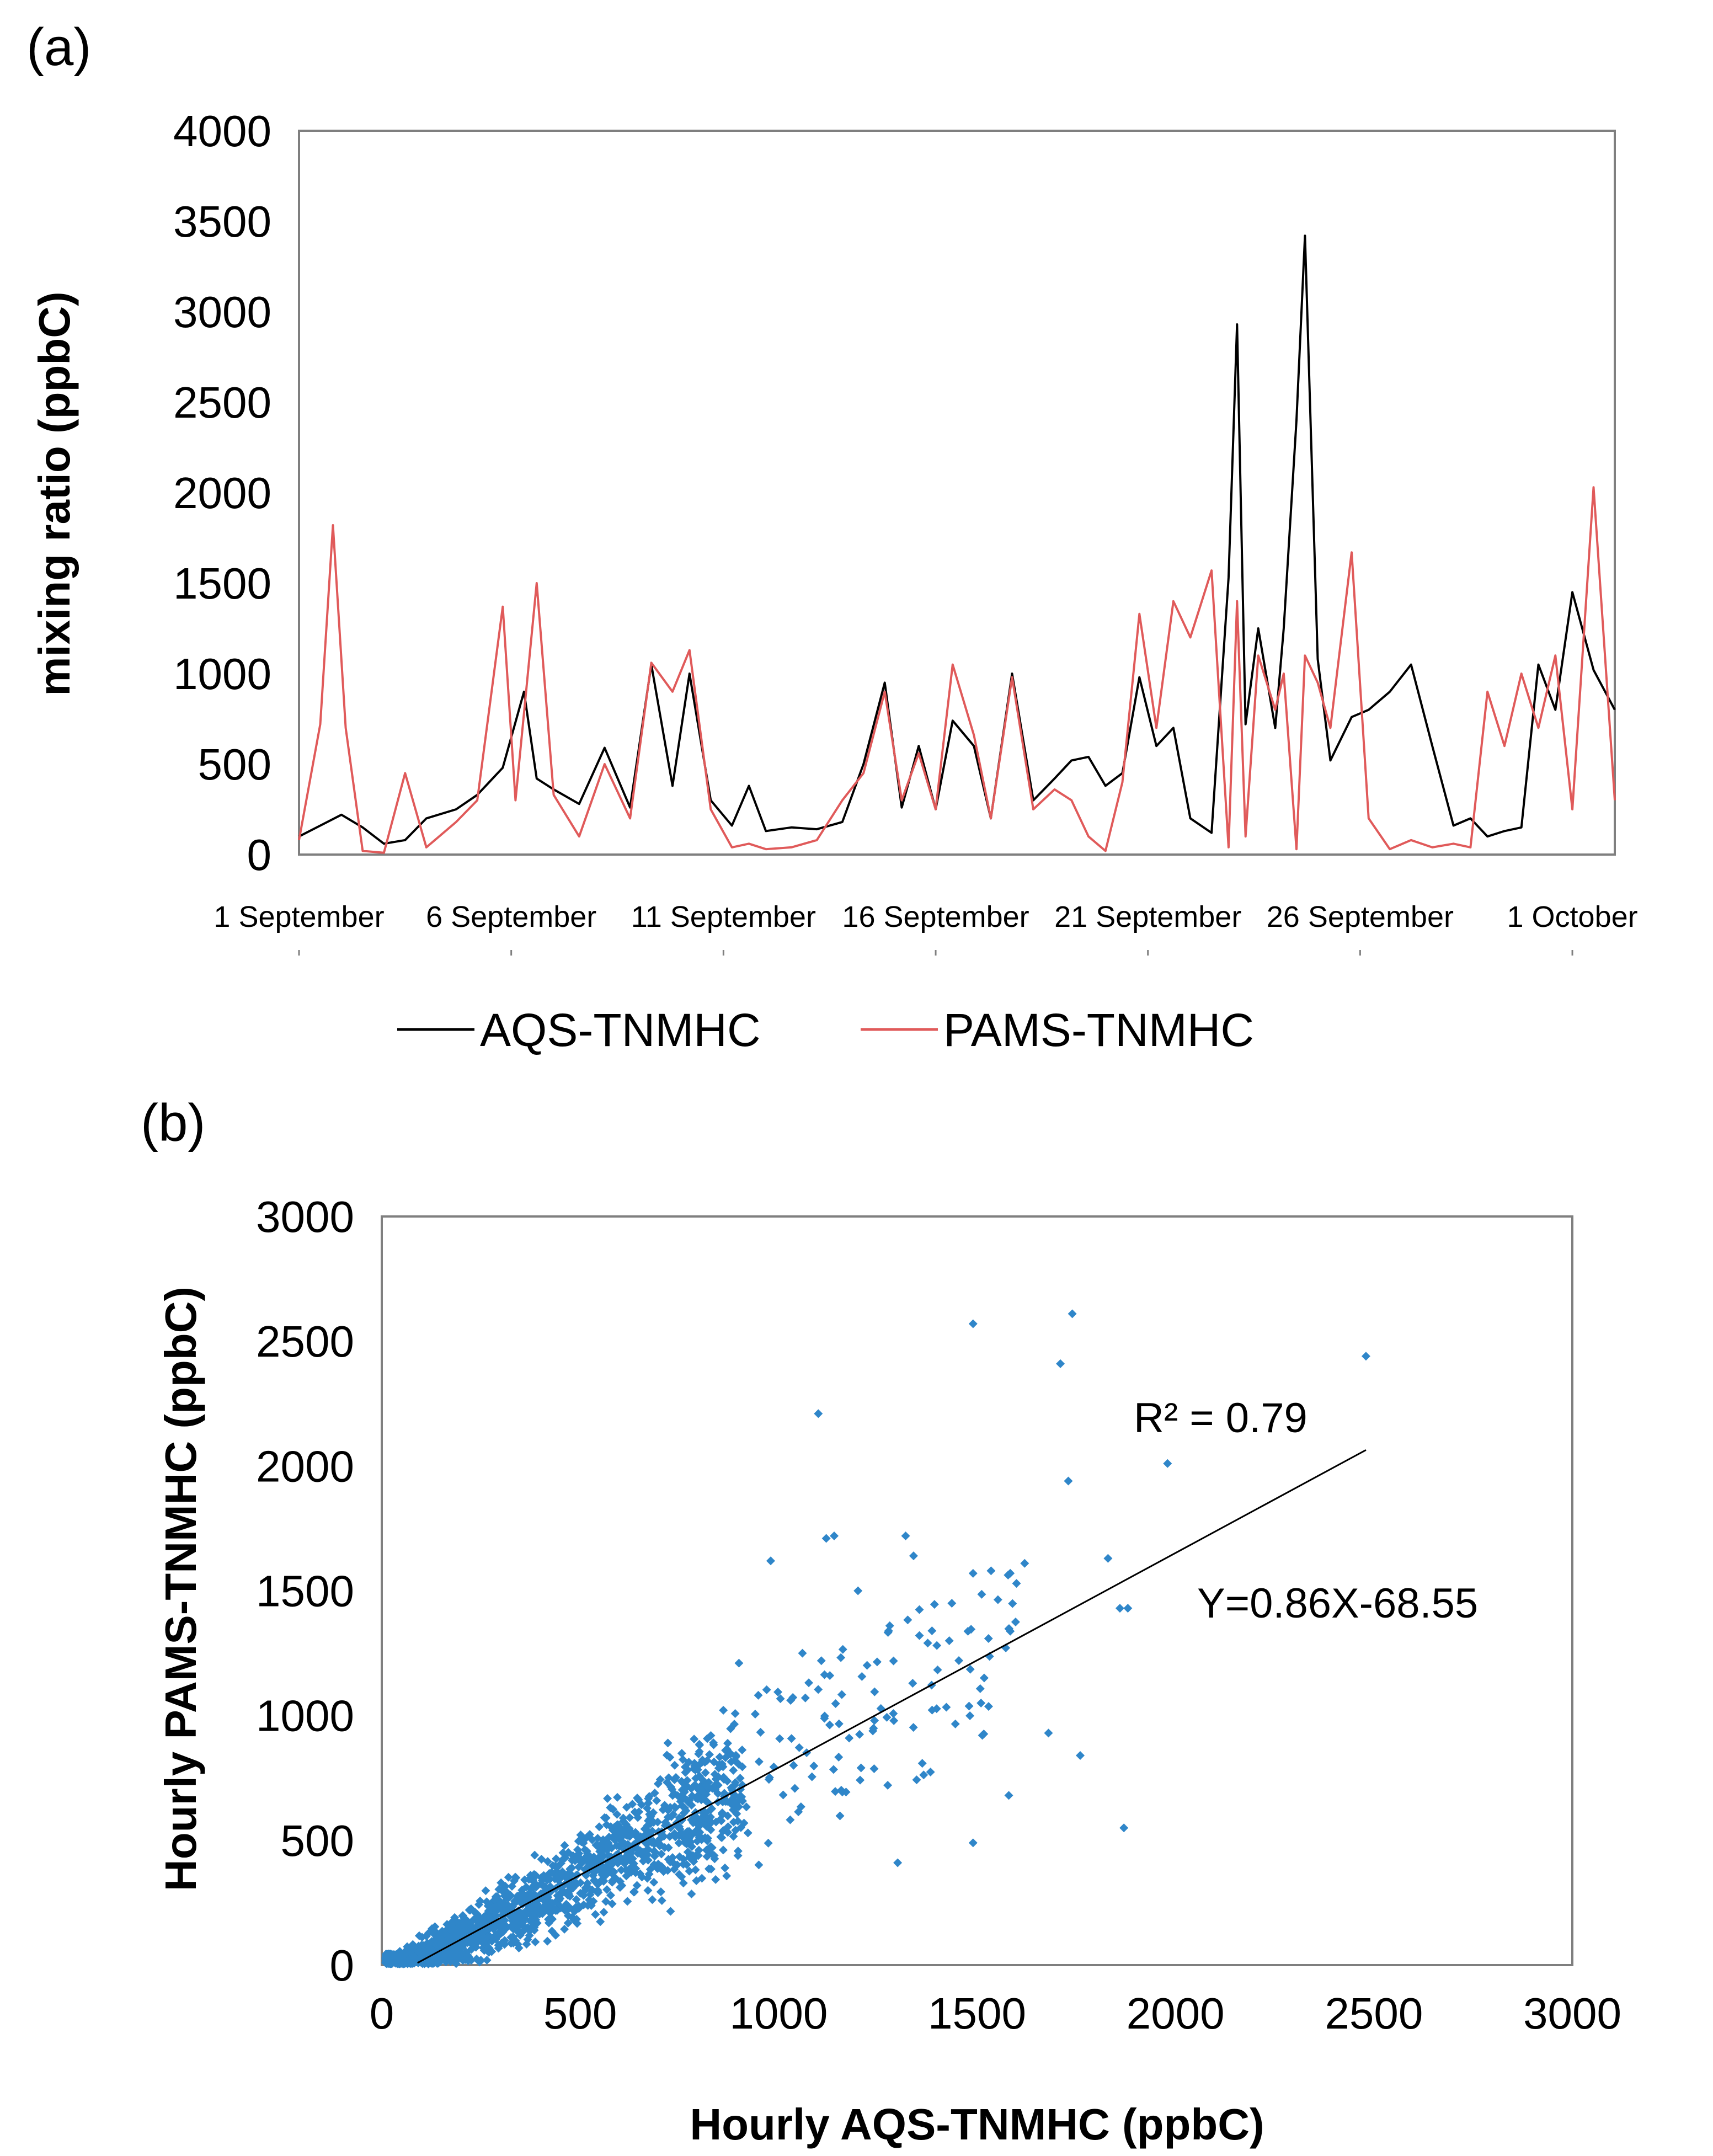 Image resolution: width=1713 pixels, height=2156 pixels. Describe the element at coordinates (305, 1591) in the screenshot. I see `chart-b-y-tick-label: 1500` at that location.